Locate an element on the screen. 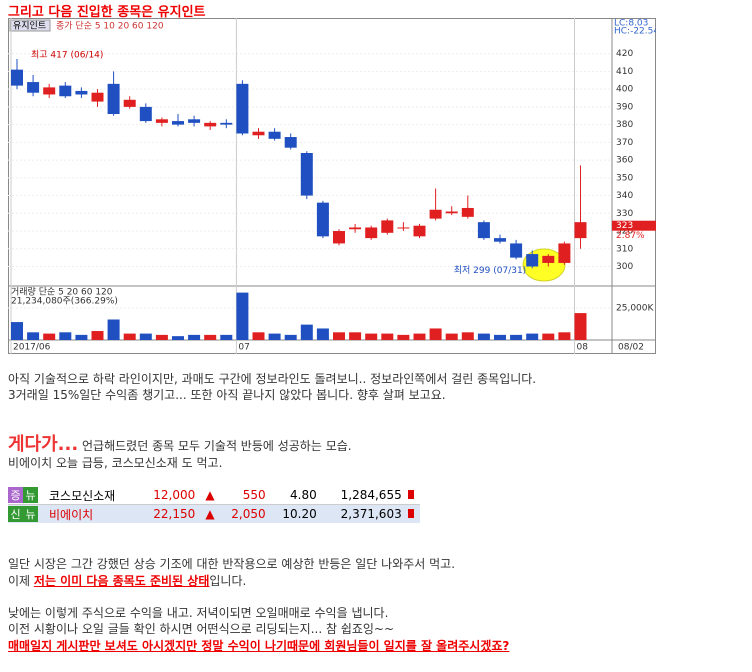 This screenshot has width=752, height=672. y-tick-label: 310 is located at coordinates (624, 249).